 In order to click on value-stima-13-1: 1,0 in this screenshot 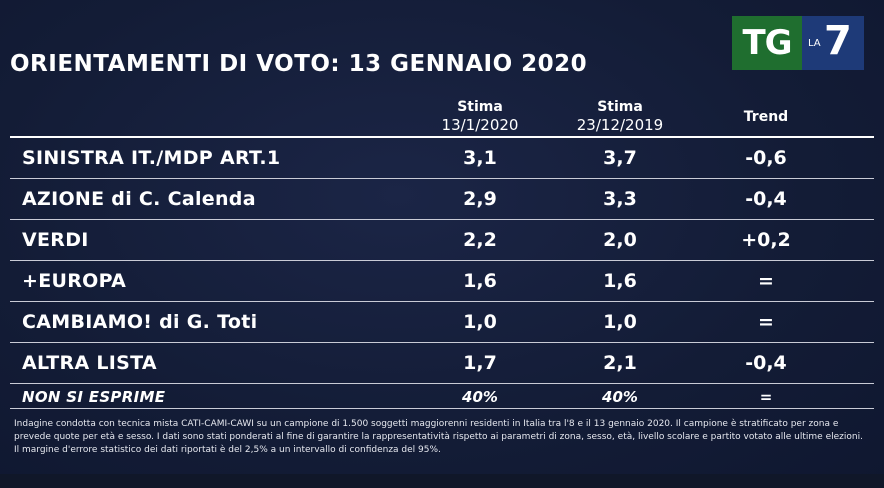, I will do `click(480, 322)`.